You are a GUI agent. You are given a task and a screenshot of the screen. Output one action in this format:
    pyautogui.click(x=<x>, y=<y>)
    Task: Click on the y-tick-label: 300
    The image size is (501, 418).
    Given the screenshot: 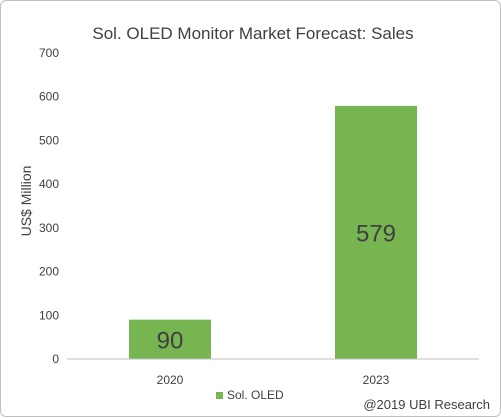 What is the action you would take?
    pyautogui.click(x=49, y=228)
    